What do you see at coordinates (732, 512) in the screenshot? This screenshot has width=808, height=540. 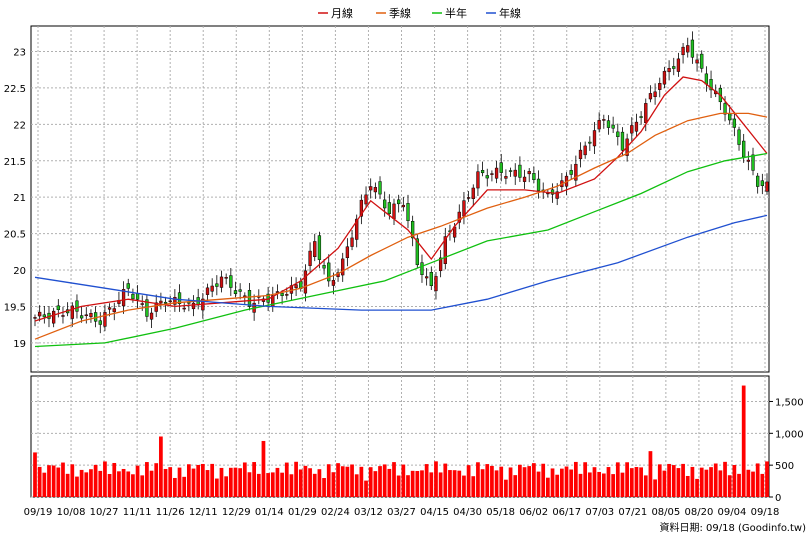 I see `x-tick-label: 09/04` at bounding box center [732, 512].